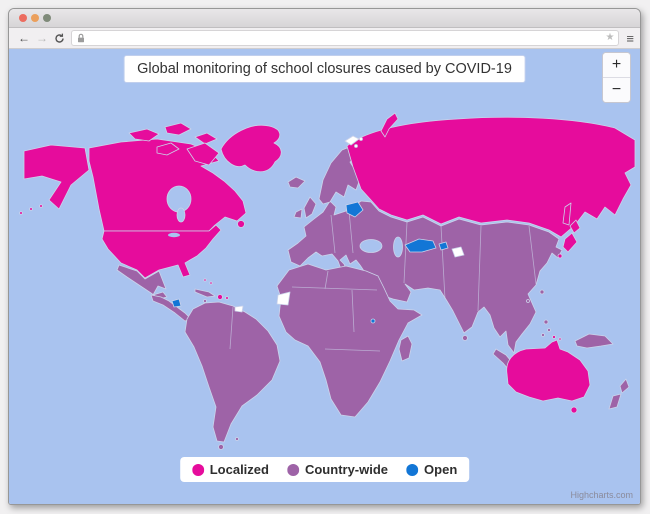  Describe the element at coordinates (412, 469) in the screenshot. I see `legend-marker-open` at that location.